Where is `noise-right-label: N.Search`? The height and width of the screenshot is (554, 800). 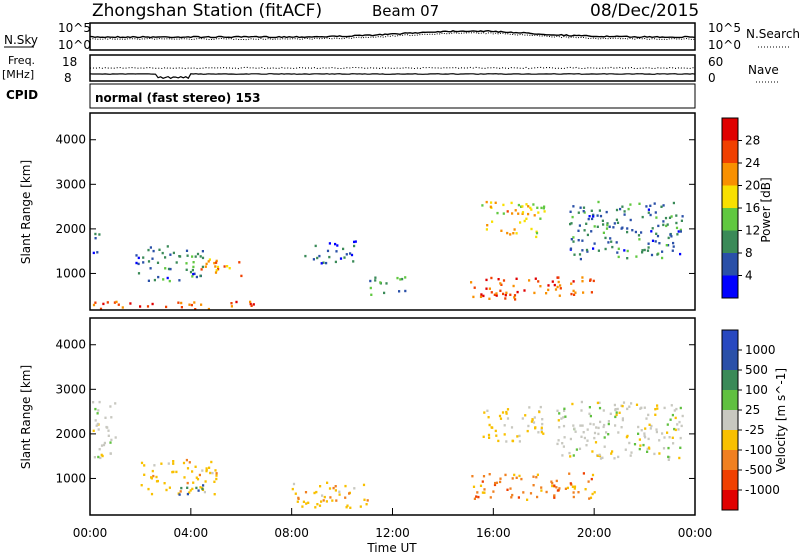
noise-right-label: N.Search is located at coordinates (773, 34).